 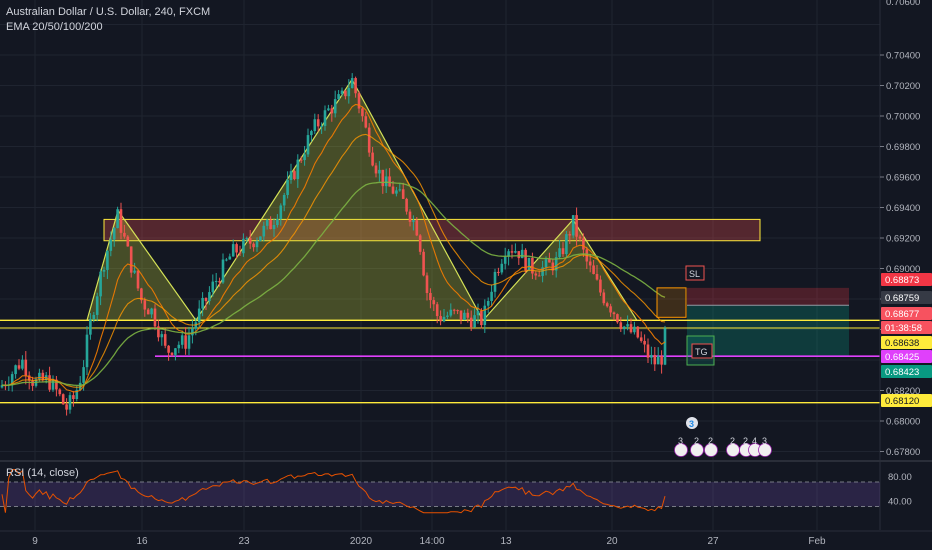 What do you see at coordinates (764, 441) in the screenshot?
I see `event-count: 3` at bounding box center [764, 441].